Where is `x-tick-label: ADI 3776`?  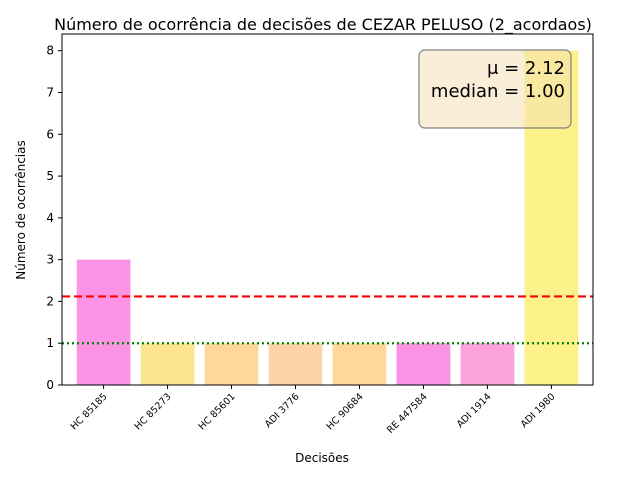
x-tick-label: ADI 3776 is located at coordinates (282, 410).